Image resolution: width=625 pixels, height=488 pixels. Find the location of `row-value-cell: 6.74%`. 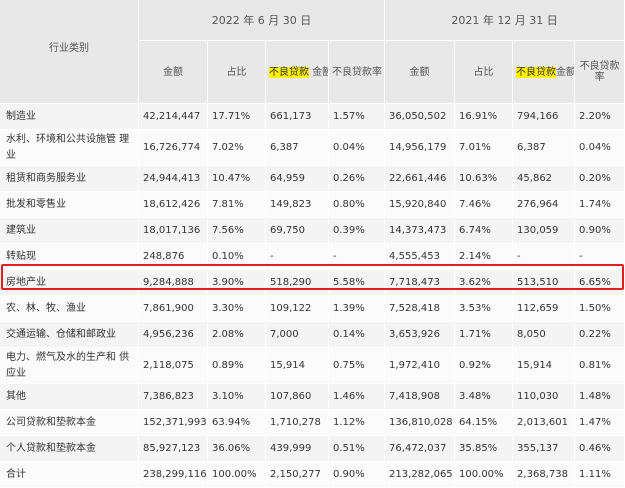

row-value-cell: 6.74% is located at coordinates (484, 231).